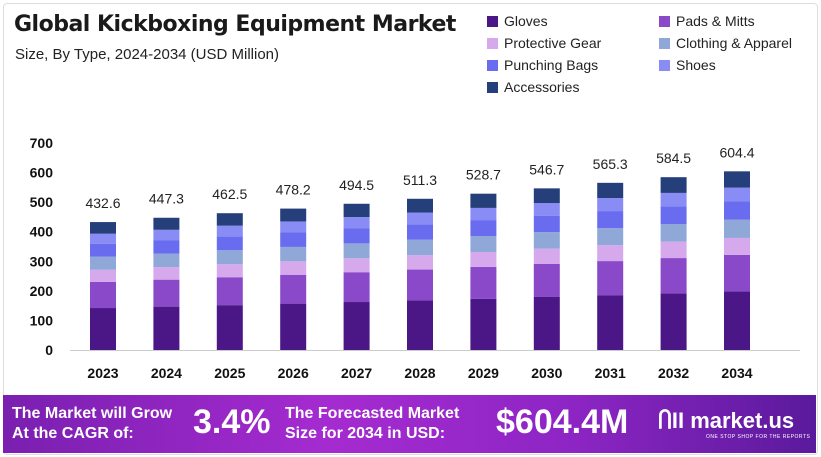 The width and height of the screenshot is (821, 457). Describe the element at coordinates (736, 152) in the screenshot. I see `total-label: 604.4` at that location.